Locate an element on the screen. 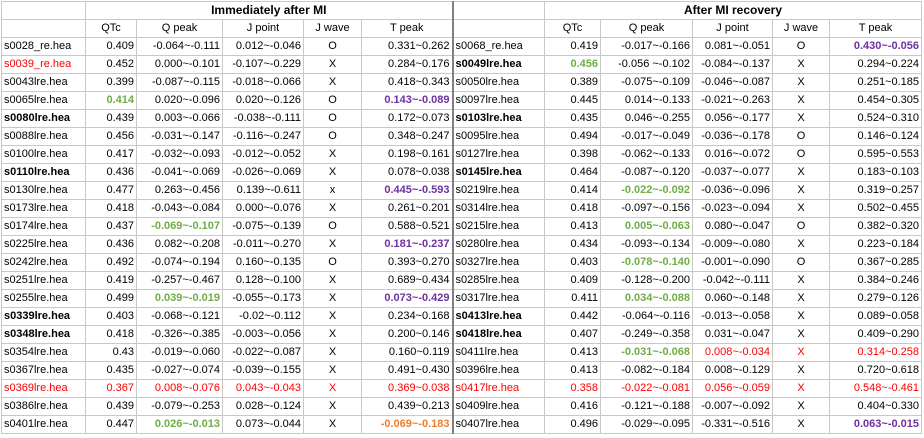  t-peak-cell: 0.089~0.058 is located at coordinates (876, 316).